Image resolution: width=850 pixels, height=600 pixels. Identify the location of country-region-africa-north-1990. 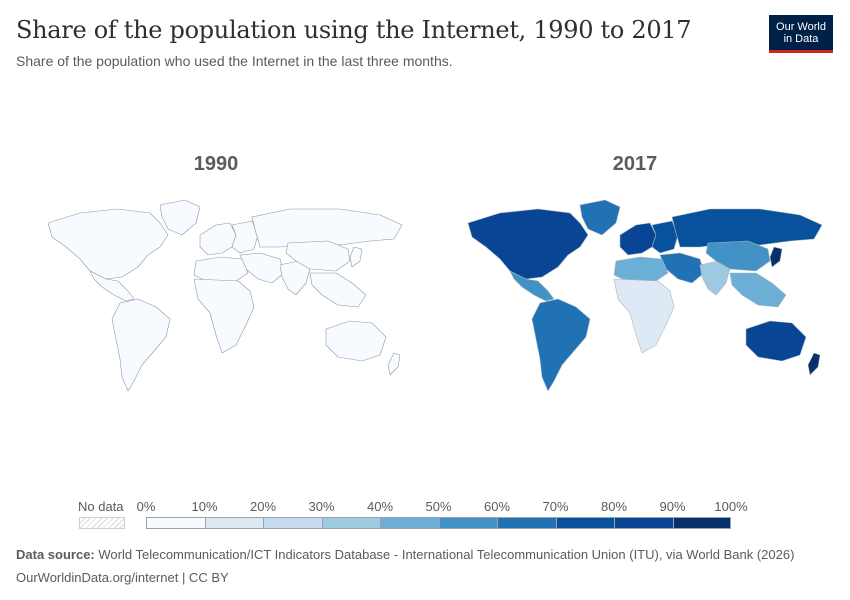
(221, 270).